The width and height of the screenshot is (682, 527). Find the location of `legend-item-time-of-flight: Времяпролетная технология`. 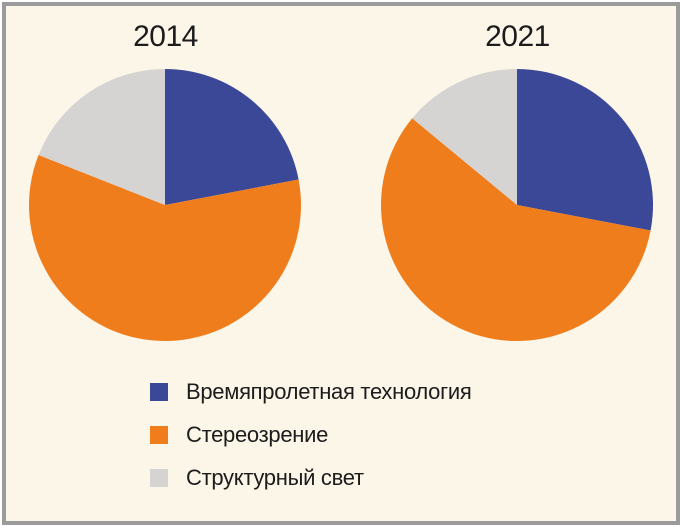

legend-item-time-of-flight: Времяпролетная технология is located at coordinates (311, 391).